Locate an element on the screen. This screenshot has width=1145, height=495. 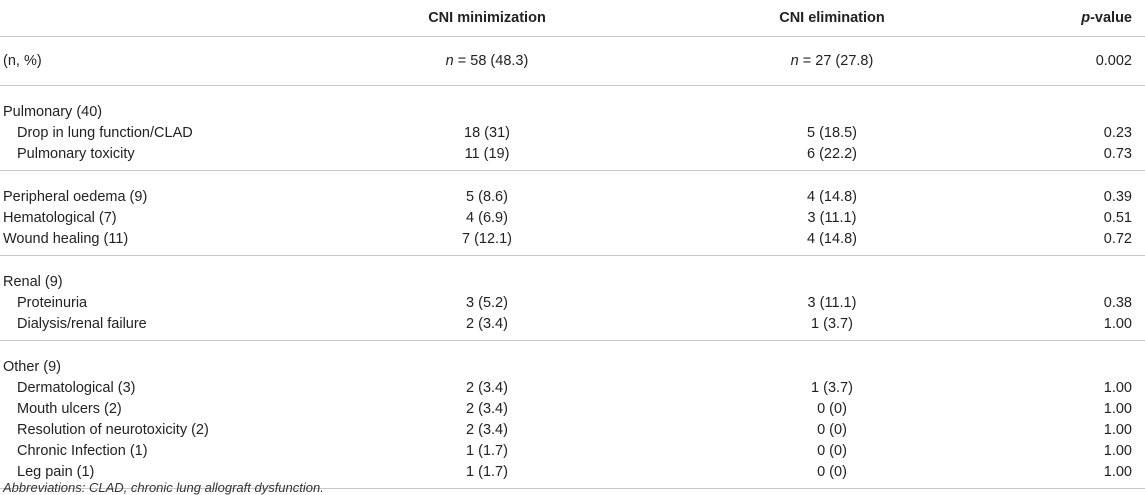
group-heading-row: Other (9) is located at coordinates (572, 360).